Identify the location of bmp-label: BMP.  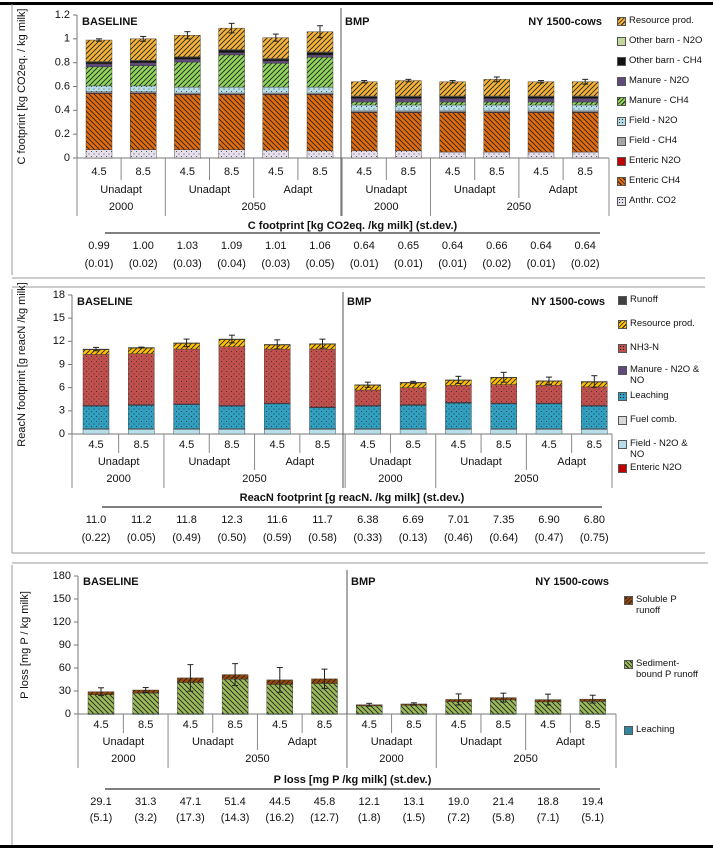
(359, 302).